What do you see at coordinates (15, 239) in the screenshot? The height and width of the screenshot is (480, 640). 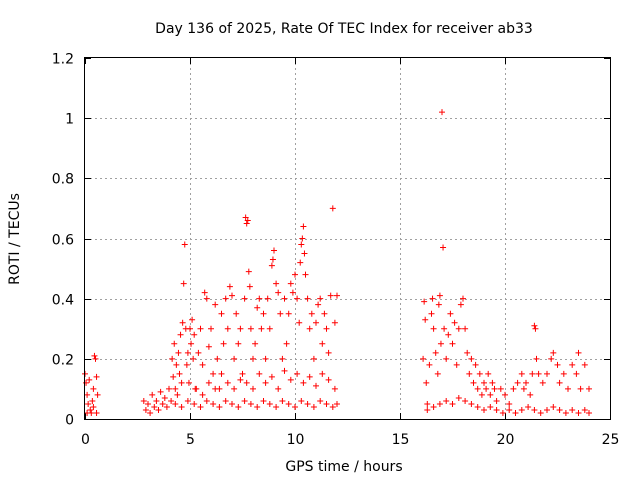 I see `y-axis-label: ROTI / TECUs` at bounding box center [15, 239].